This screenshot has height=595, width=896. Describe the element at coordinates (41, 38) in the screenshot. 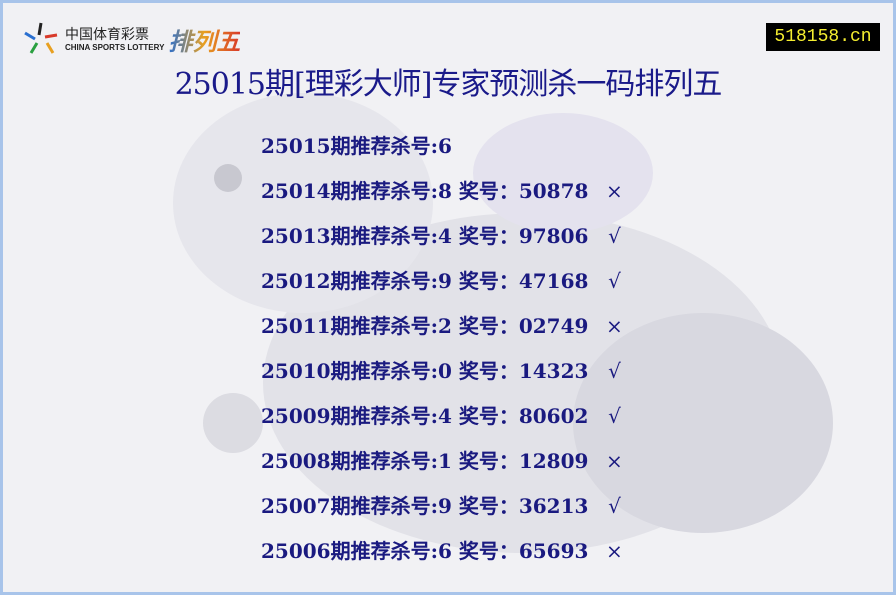

I see `lottery-star-icon` at that location.